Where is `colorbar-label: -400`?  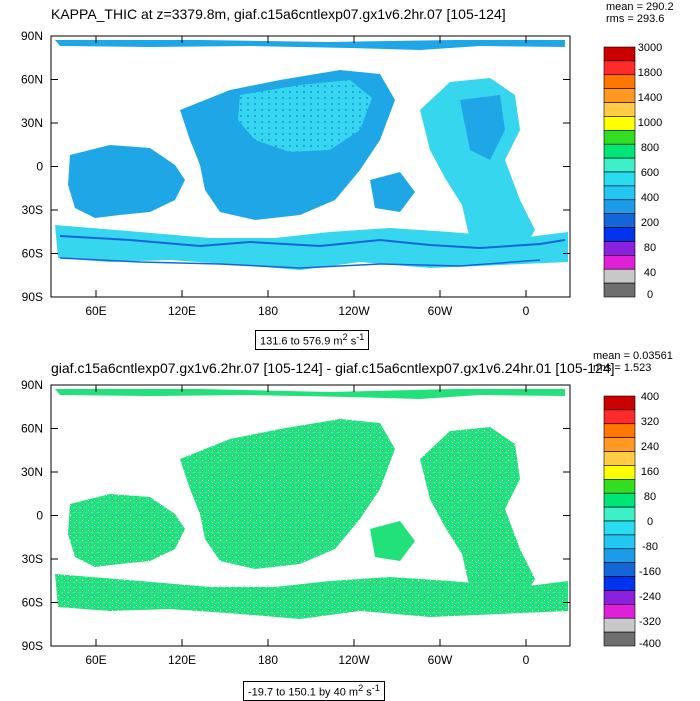 colorbar-label: -400 is located at coordinates (650, 644).